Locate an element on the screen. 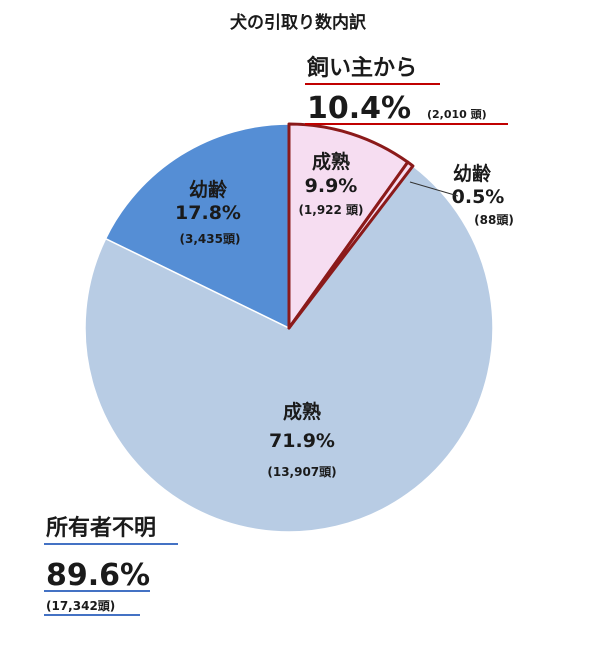 Image resolution: width=597 pixels, height=656 pixels. slice-owner-young-percent: 0.5% is located at coordinates (478, 197).